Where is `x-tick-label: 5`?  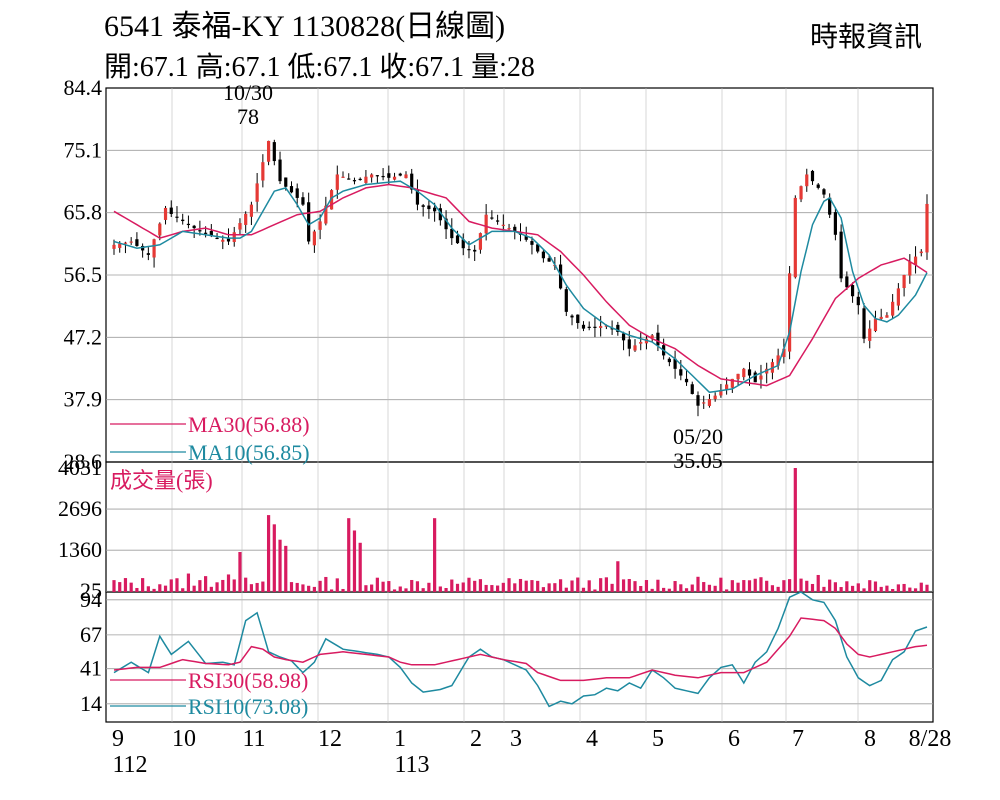
x-tick-label: 5 is located at coordinates (658, 739).